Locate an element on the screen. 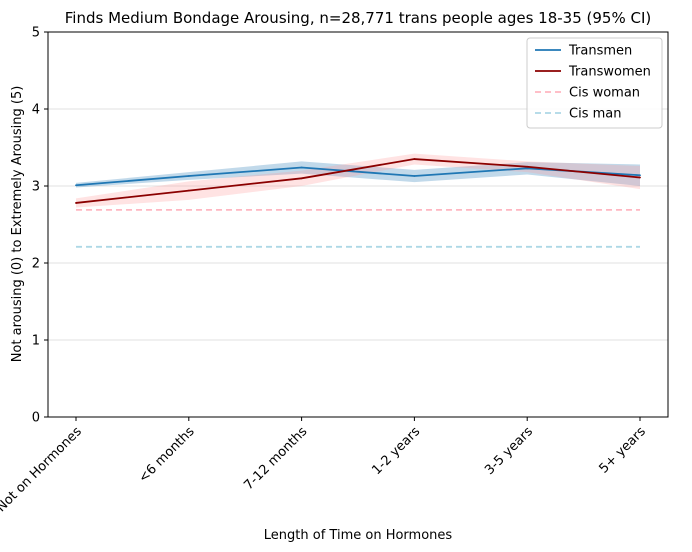 The image size is (692, 552). data-point-transmen-5-years is located at coordinates (640, 175).